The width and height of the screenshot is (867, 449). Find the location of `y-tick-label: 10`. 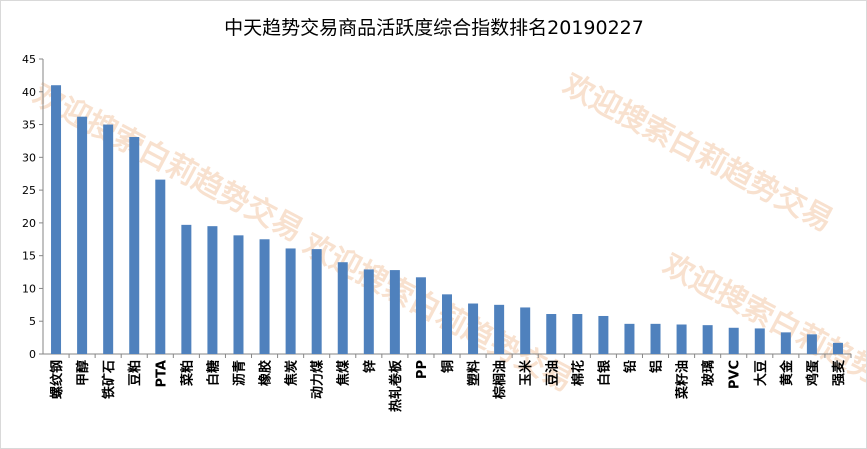

y-tick-label: 10 is located at coordinates (29, 288).